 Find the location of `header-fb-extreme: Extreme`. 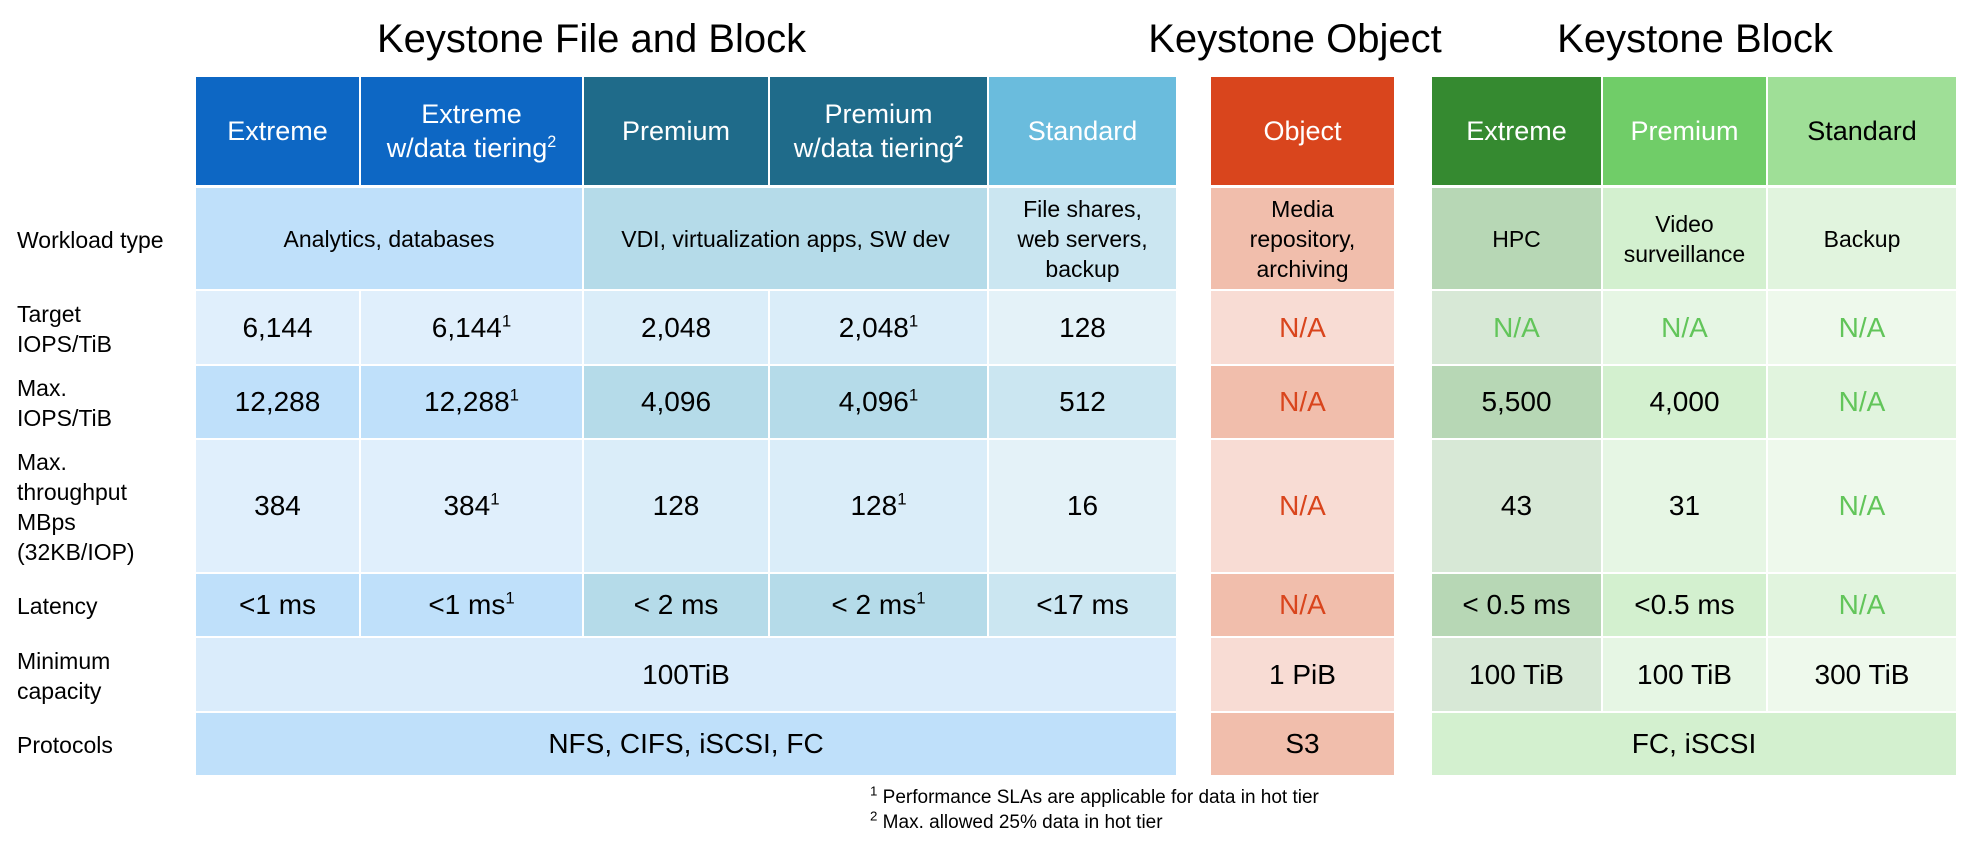

header-fb-extreme: Extreme is located at coordinates (277, 131).